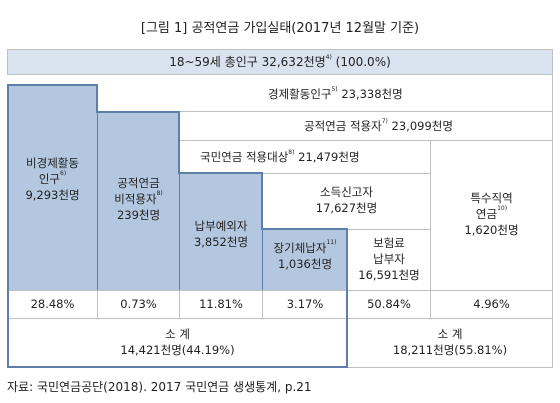 The height and width of the screenshot is (403, 560). I want to click on pct-cell: 3.17%, so click(305, 304).